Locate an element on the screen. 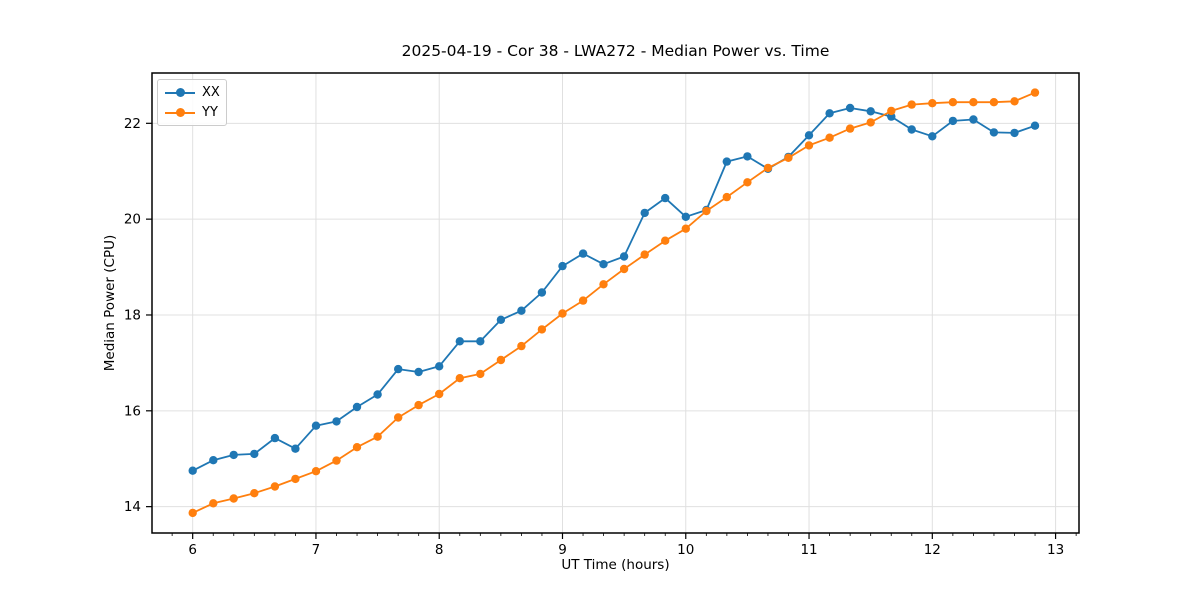 This screenshot has height=600, width=1200. y-tick-label: 20 is located at coordinates (132, 220).